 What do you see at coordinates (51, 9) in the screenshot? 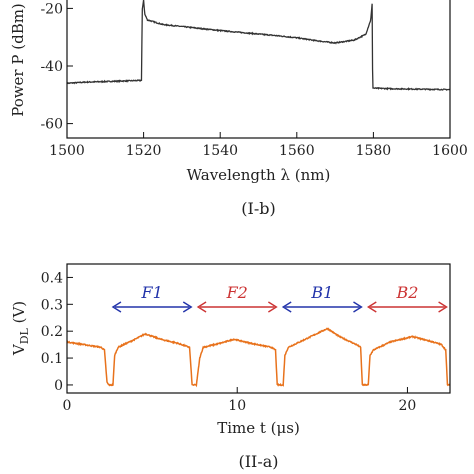
I see `y-tick-label: -20` at bounding box center [51, 9].